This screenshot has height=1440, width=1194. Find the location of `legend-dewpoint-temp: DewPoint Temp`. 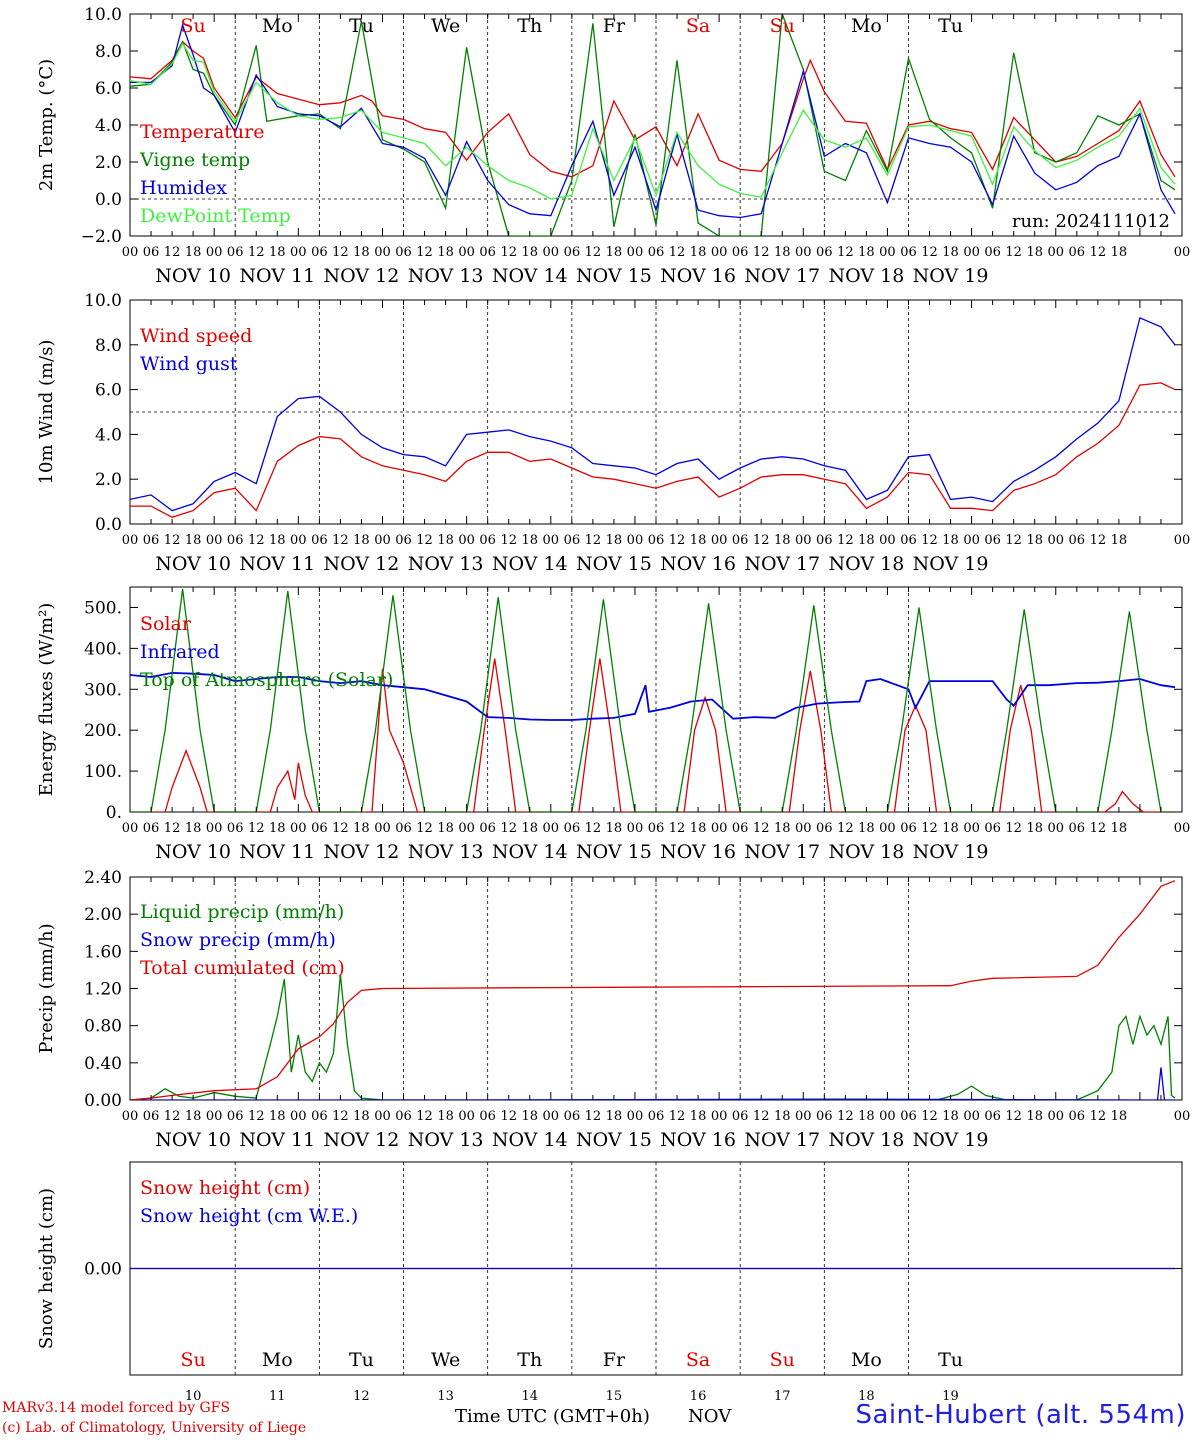

legend-dewpoint-temp: DewPoint Temp is located at coordinates (215, 216).